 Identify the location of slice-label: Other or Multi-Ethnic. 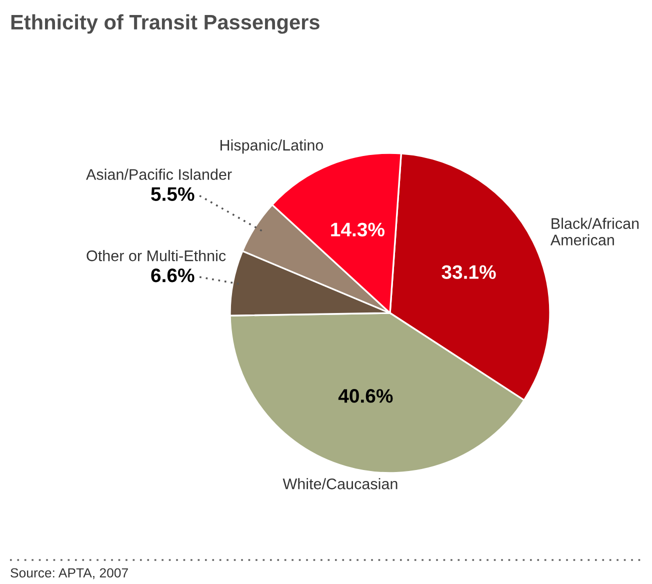
(156, 256).